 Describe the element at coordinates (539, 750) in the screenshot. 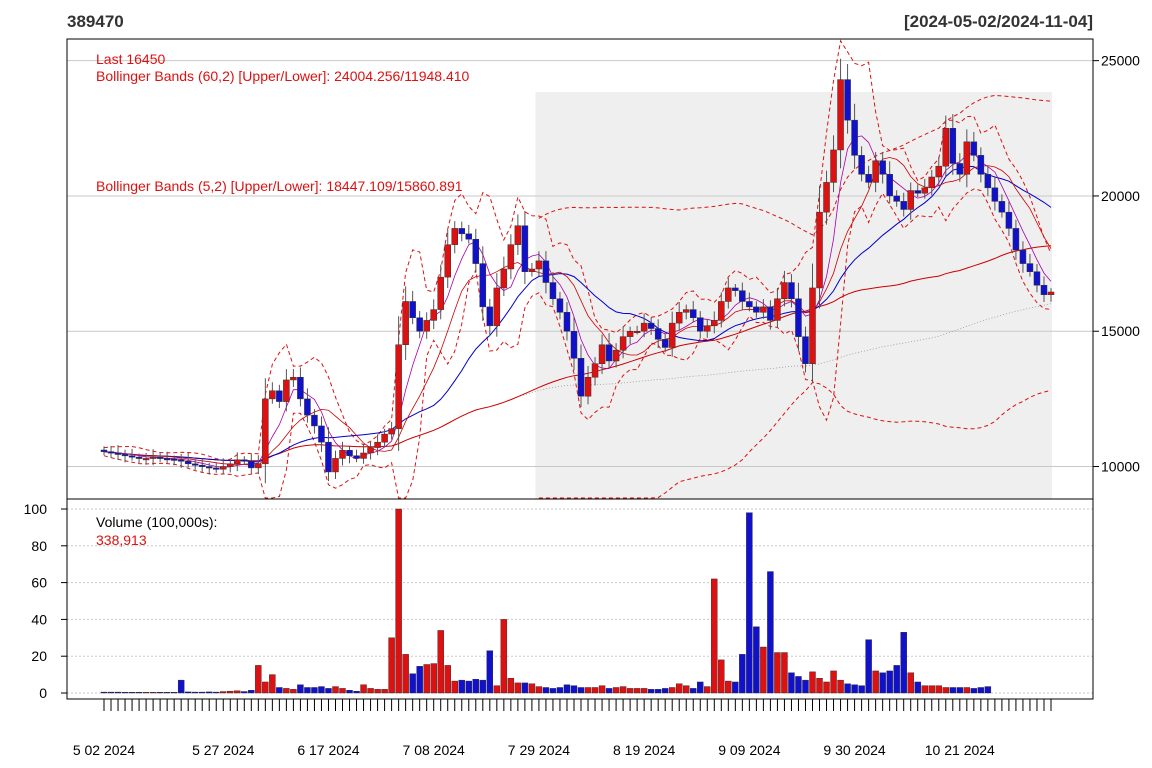

I see `date-tick-label: 7 29 2024` at that location.